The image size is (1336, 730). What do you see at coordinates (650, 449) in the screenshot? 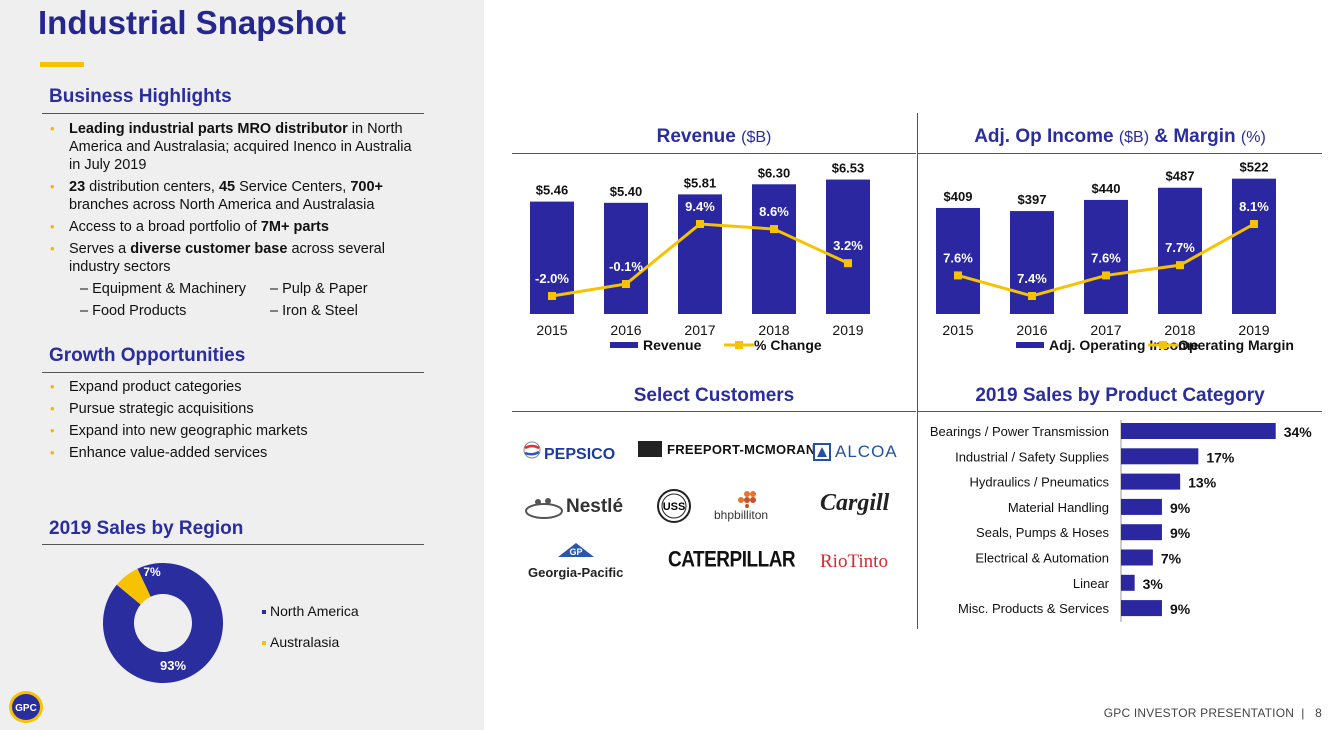
I see `freeport-mark-icon` at bounding box center [650, 449].